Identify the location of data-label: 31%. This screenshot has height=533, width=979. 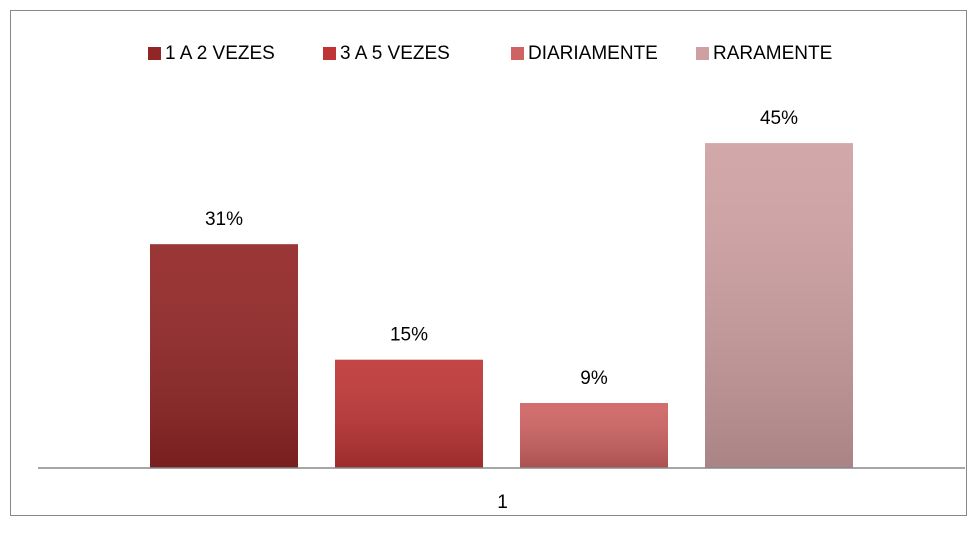
(224, 219).